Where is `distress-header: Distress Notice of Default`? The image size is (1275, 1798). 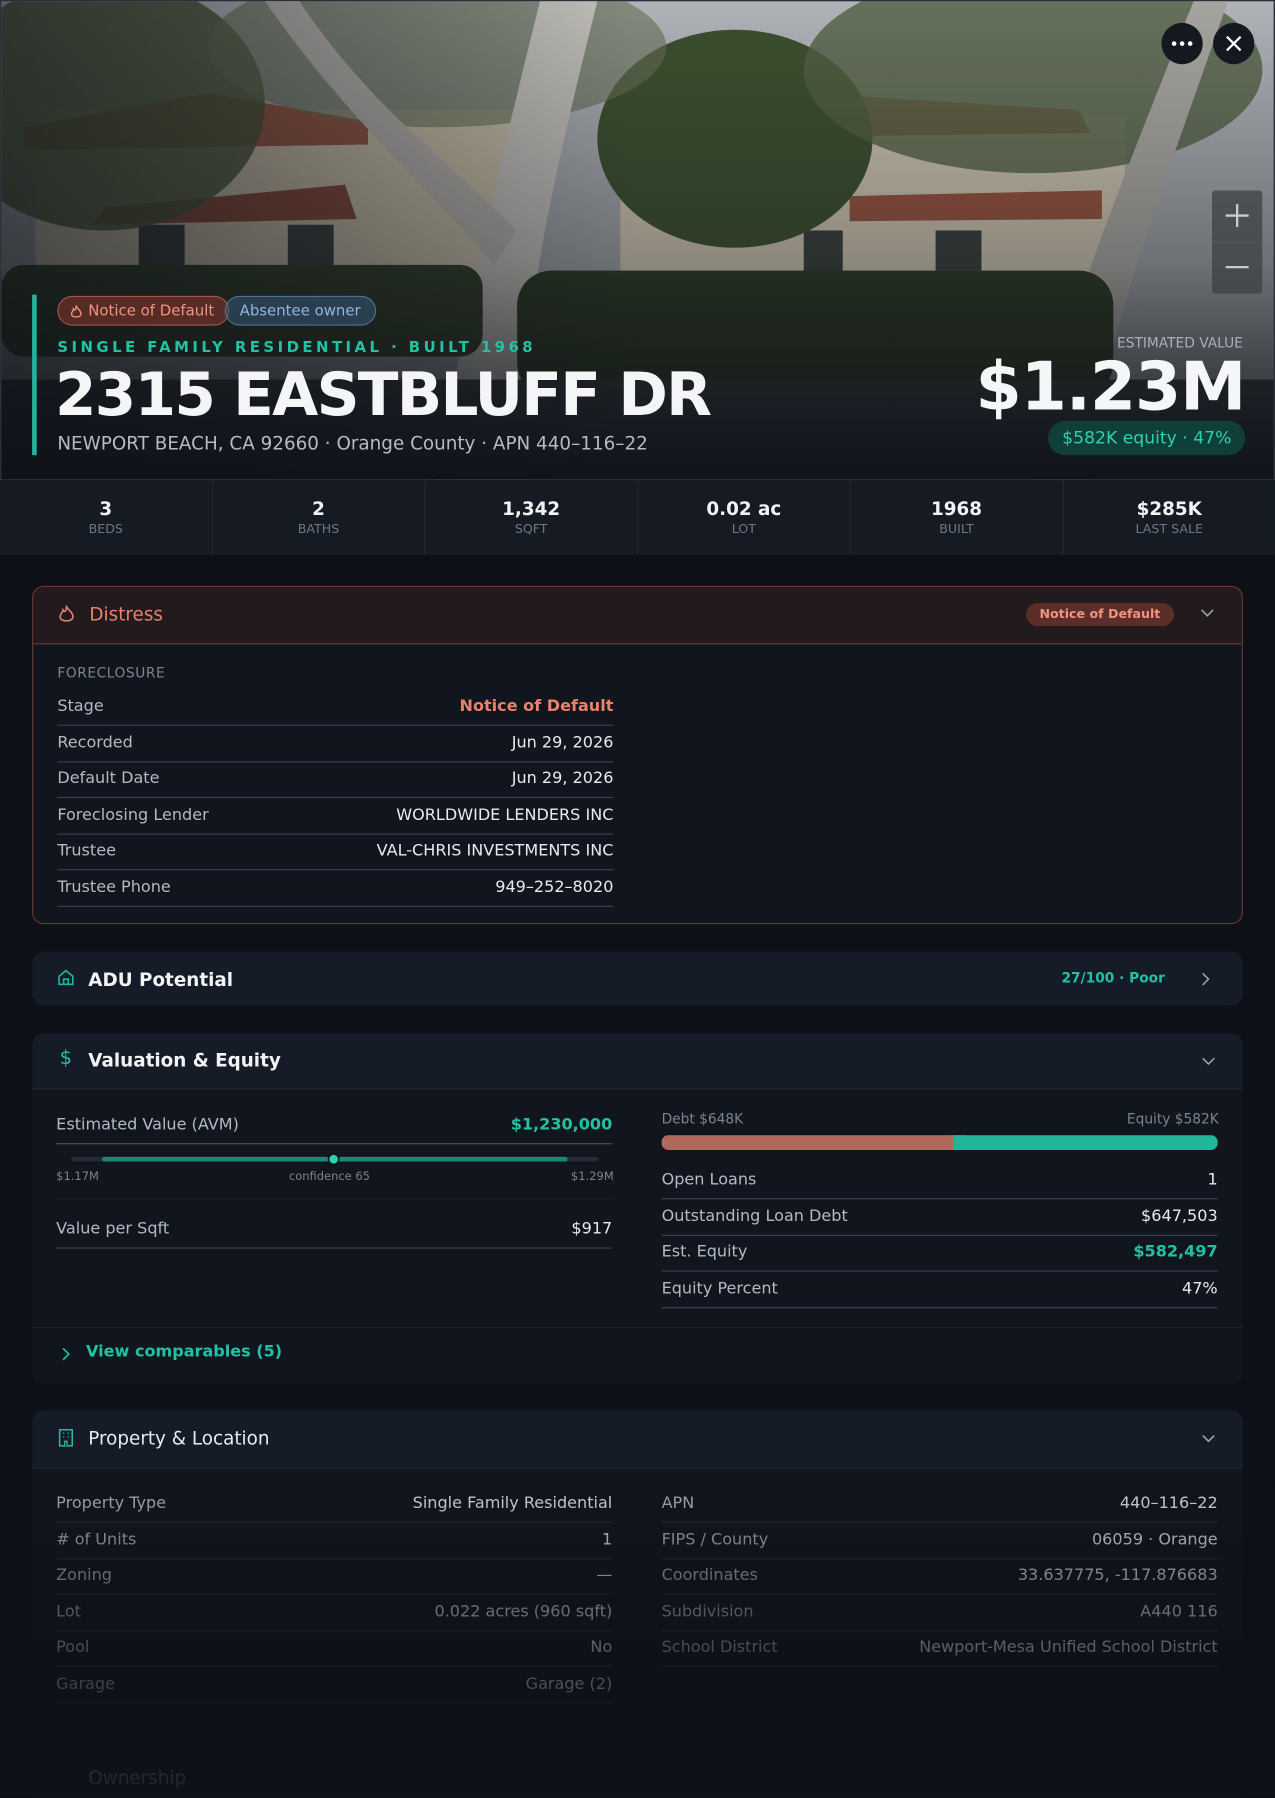
distress-header: Distress Notice of Default is located at coordinates (637, 616).